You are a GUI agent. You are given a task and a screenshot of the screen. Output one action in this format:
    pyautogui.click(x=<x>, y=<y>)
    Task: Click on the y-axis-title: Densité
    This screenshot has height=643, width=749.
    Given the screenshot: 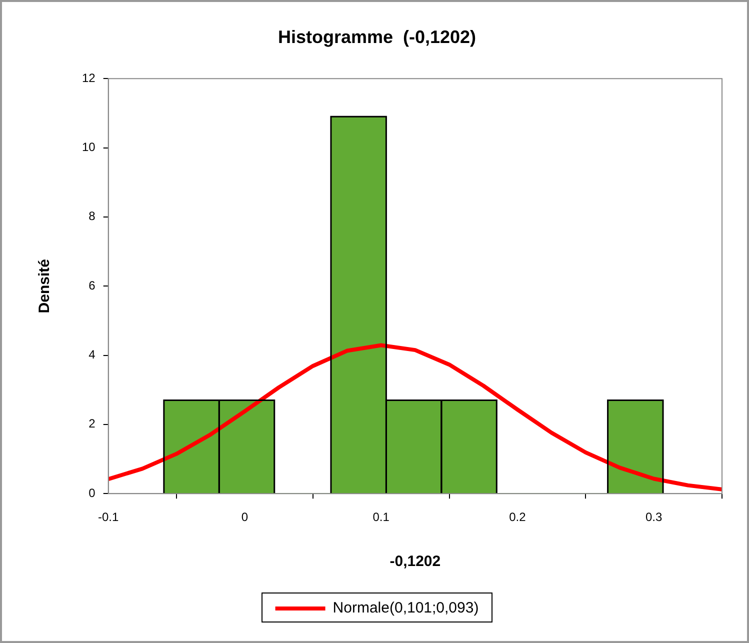 What is the action you would take?
    pyautogui.click(x=45, y=286)
    